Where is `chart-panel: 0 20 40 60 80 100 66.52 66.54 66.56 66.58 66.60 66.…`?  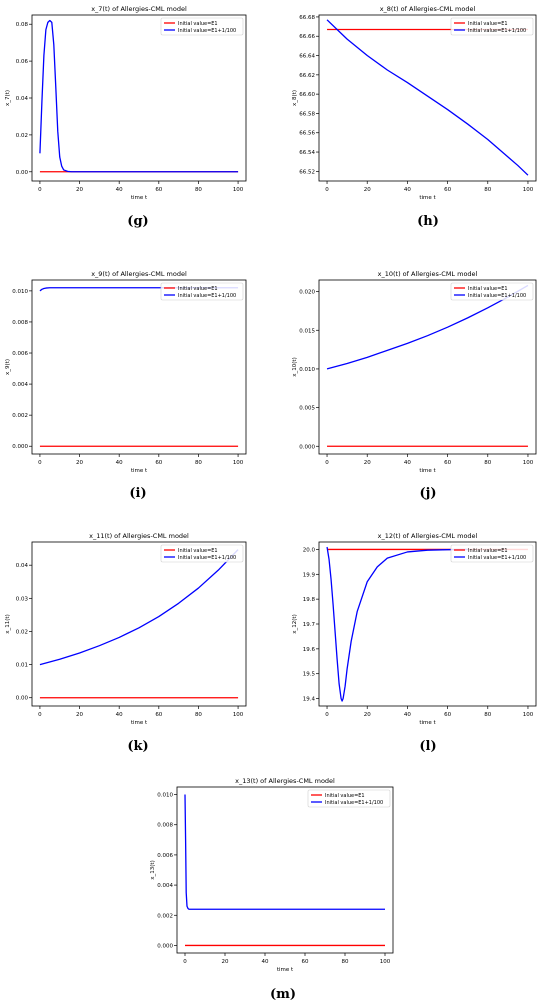
chart-panel: 0 20 40 60 80 100 66.52 66.54 66.56 66.58 66.60 66.… is located at coordinates (414, 117).